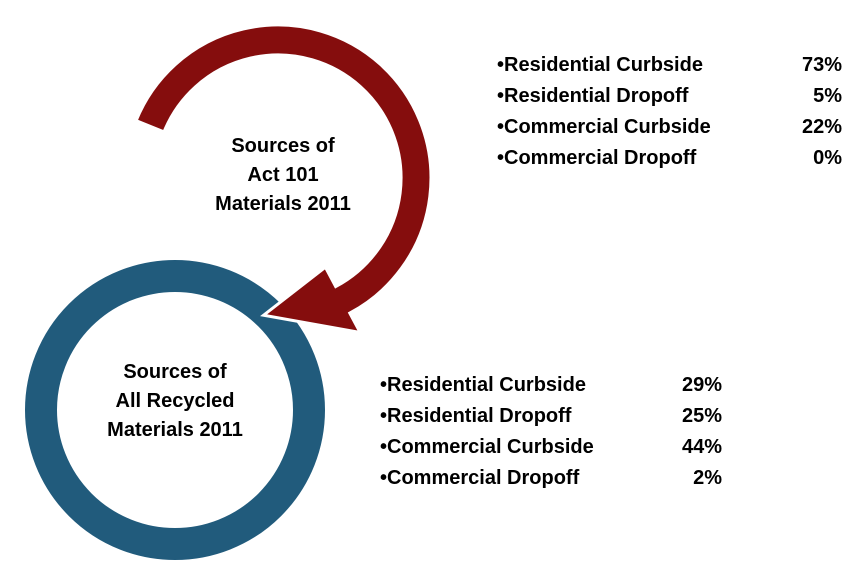  I want to click on item-value: 29%, so click(702, 385).